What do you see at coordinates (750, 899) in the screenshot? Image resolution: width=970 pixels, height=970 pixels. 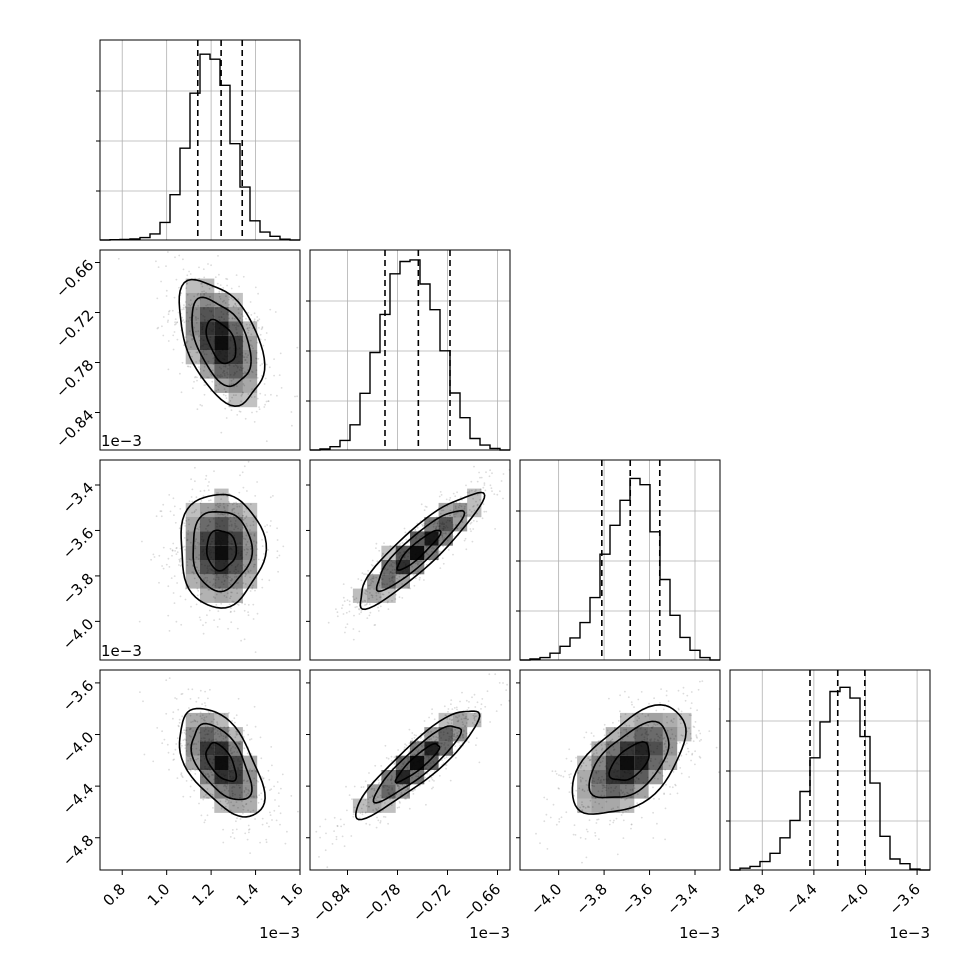 I see `x-tick-label: −4.8` at bounding box center [750, 899].